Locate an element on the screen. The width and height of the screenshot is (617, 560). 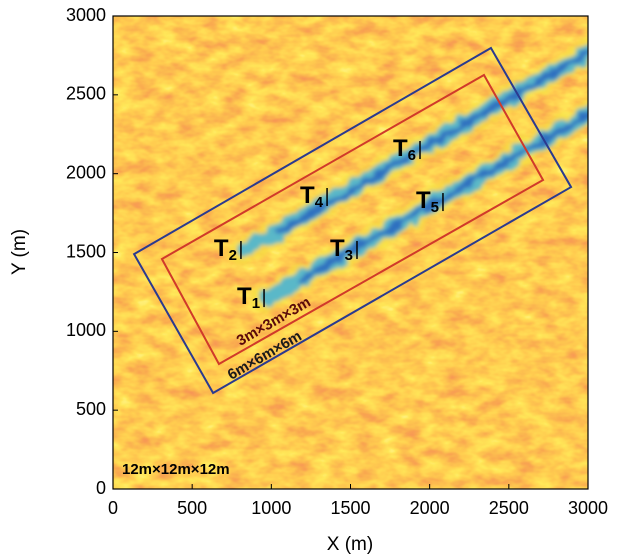
turbine-label: T5 is located at coordinates (427, 201).